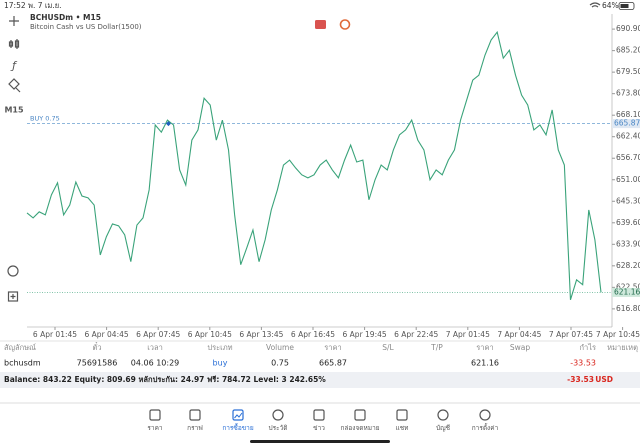 The width and height of the screenshot is (640, 447). Describe the element at coordinates (14, 159) in the screenshot. I see `left-toolbar: ƒ M15` at that location.